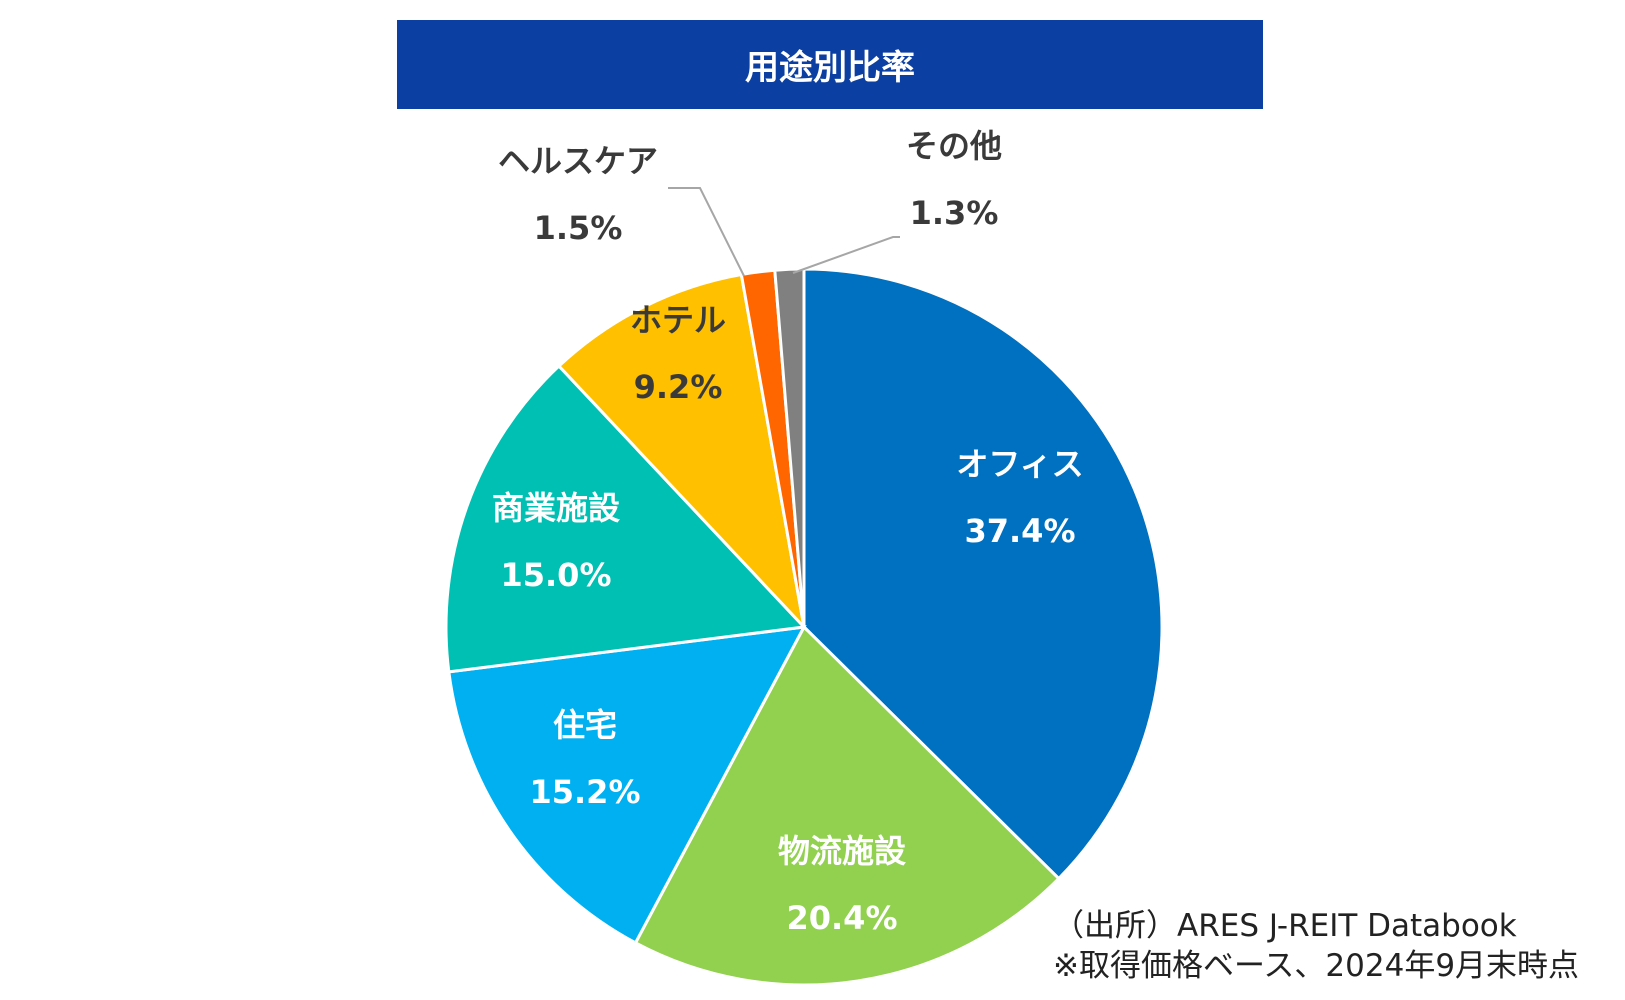  Describe the element at coordinates (1316, 966) in the screenshot. I see `basis-note: ※取得価格ベース、2024年9月末時点` at that location.